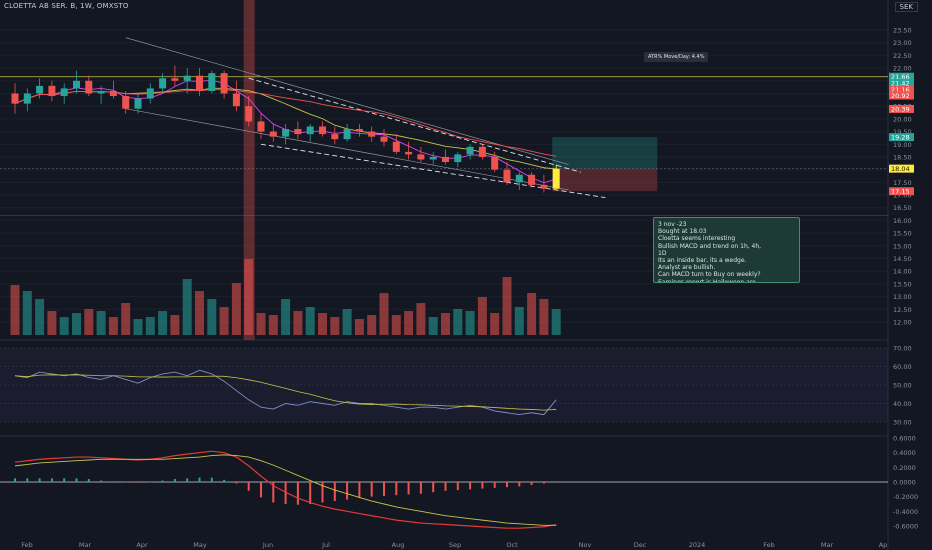 This screenshot has height=550, width=932. I want to click on y-tick-label: 13.00, so click(902, 297).